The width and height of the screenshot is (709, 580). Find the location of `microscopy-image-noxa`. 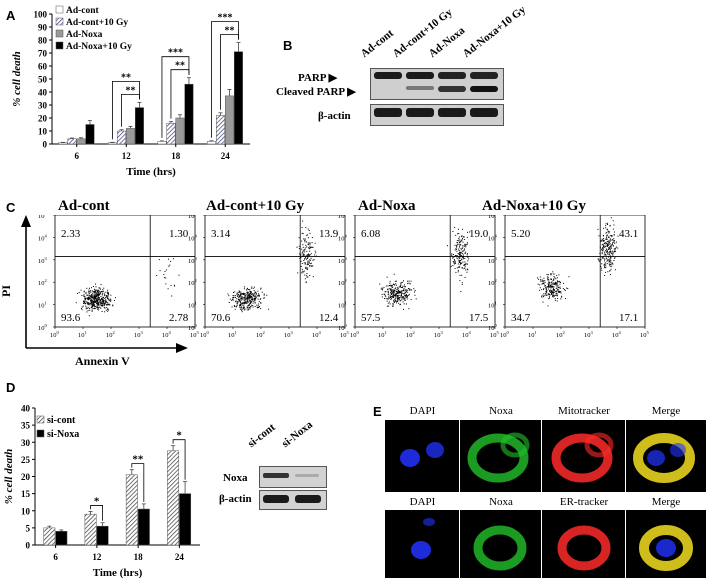

microscopy-image-noxa is located at coordinates (500, 544).